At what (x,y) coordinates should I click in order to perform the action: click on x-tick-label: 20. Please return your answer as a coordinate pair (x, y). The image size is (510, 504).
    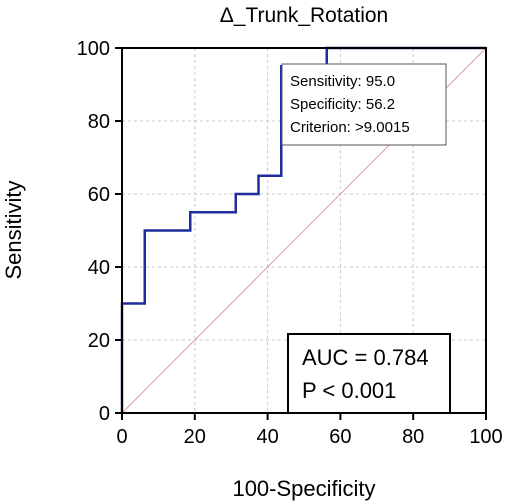
    Looking at the image, I should click on (195, 437).